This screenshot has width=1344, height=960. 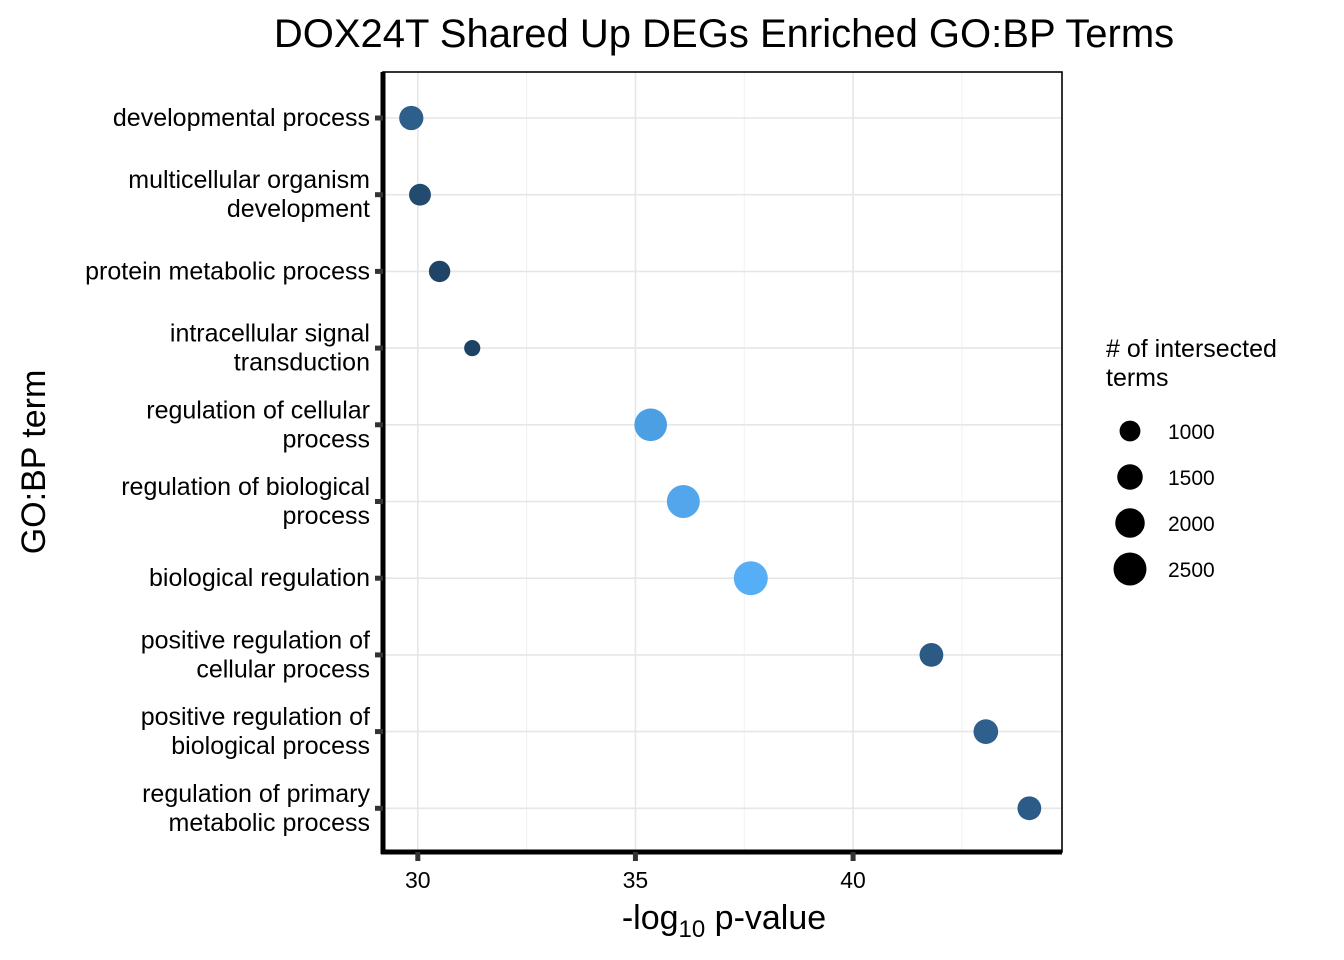 I want to click on y-tick-label-line: regulation of cellular, so click(x=258, y=410).